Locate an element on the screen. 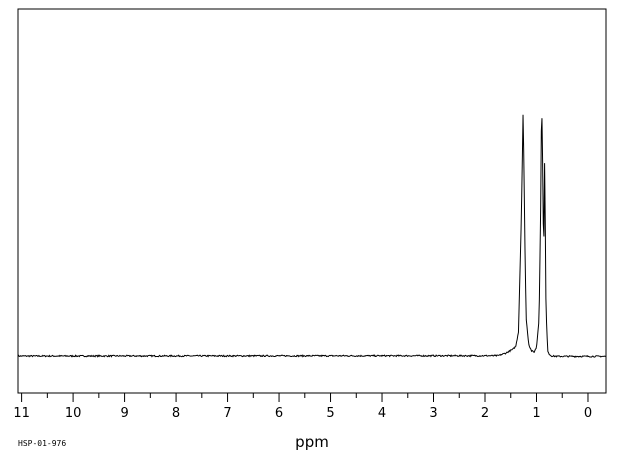 The image size is (620, 455). x-tick-label: 1 is located at coordinates (536, 413).